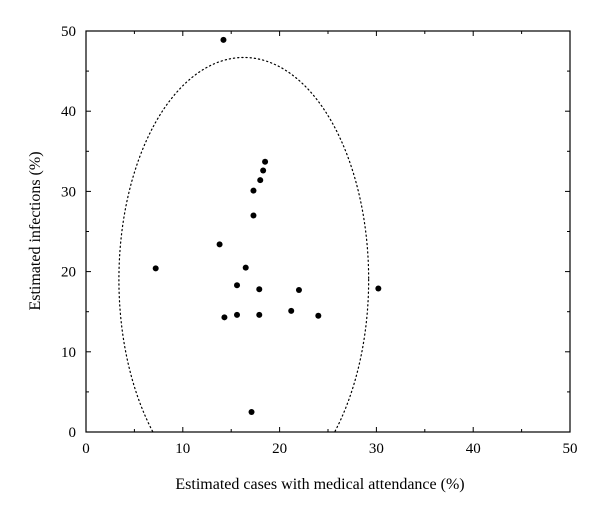 This screenshot has height=516, width=600. Describe the element at coordinates (68, 353) in the screenshot. I see `y-tick-label: 10` at that location.